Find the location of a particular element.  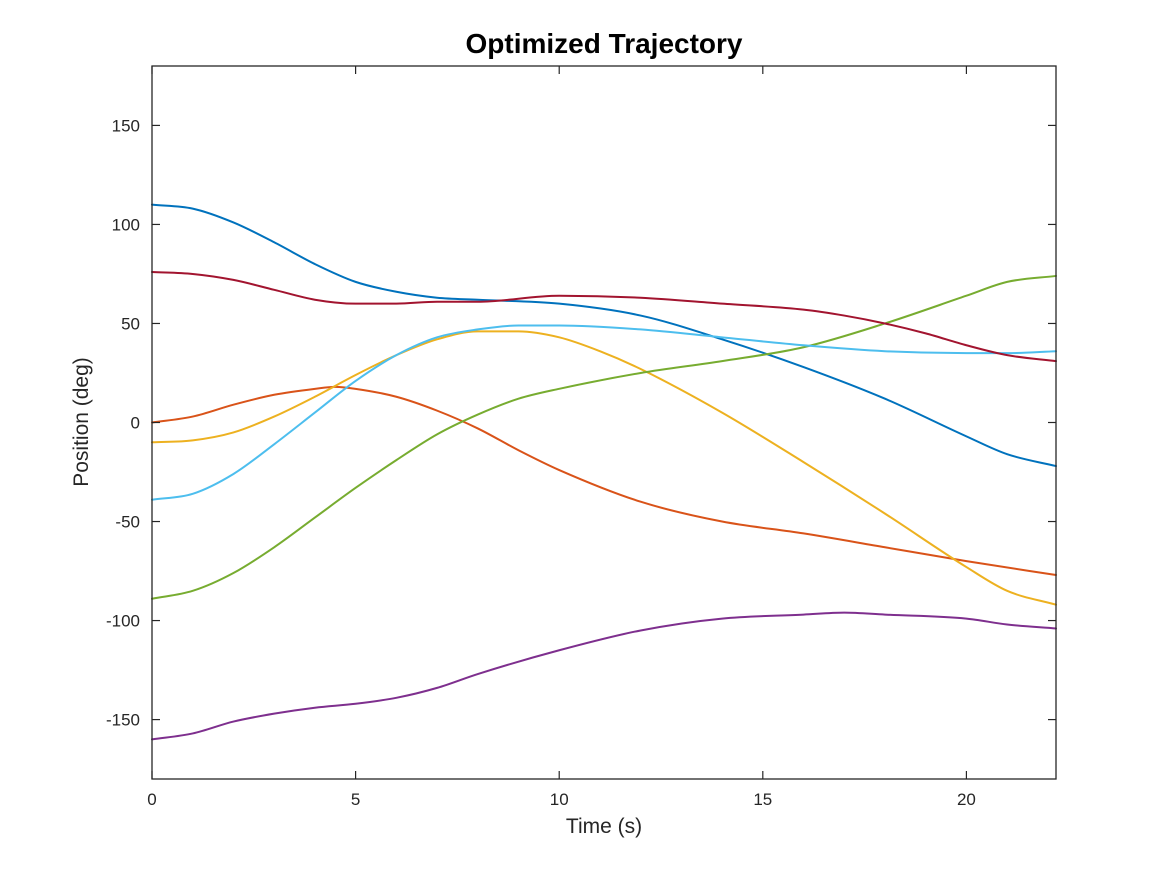

y-axis-label: Position (deg) is located at coordinates (81, 422).